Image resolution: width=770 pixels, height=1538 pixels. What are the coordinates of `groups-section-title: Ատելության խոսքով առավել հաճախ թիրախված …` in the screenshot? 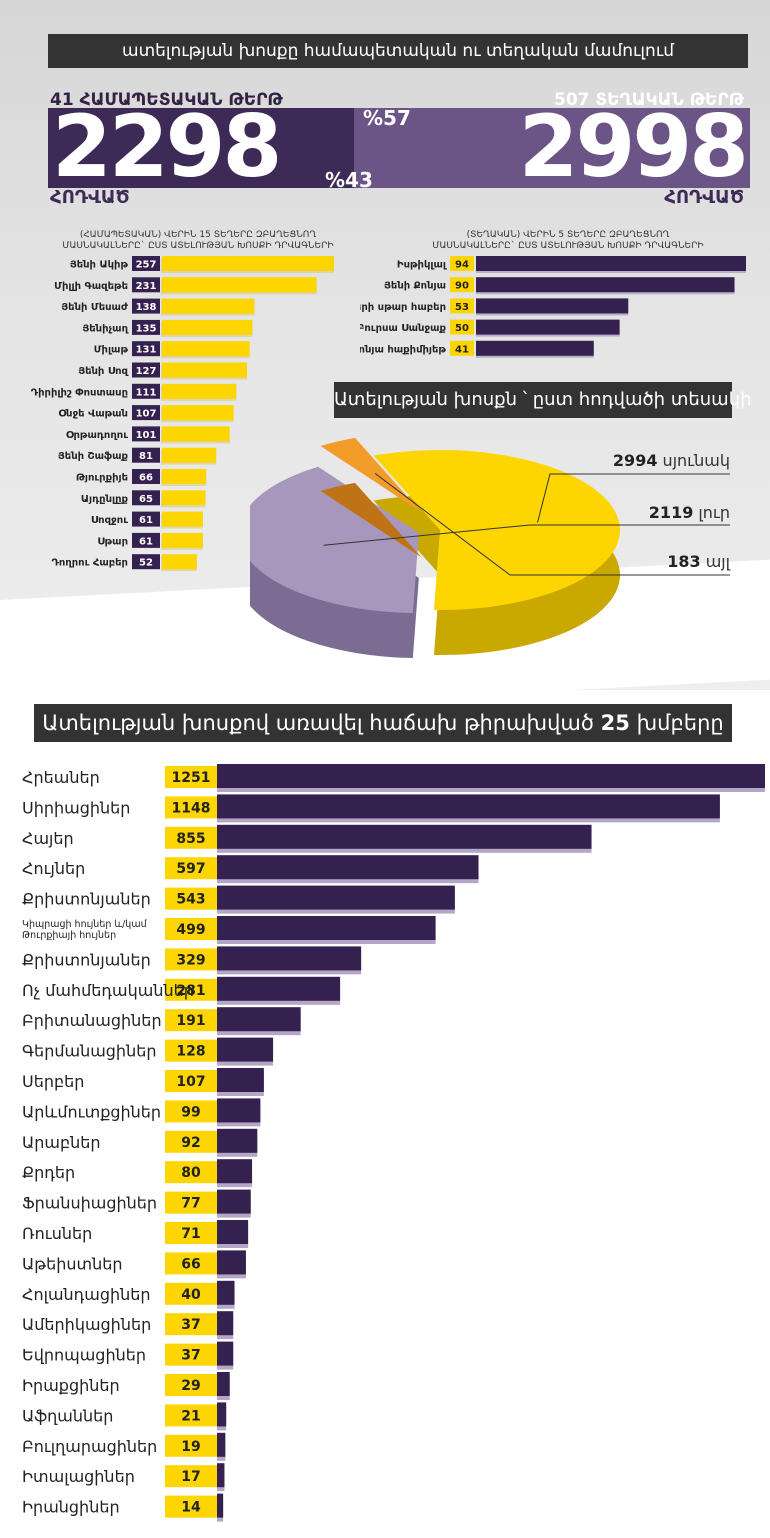 It's located at (383, 723).